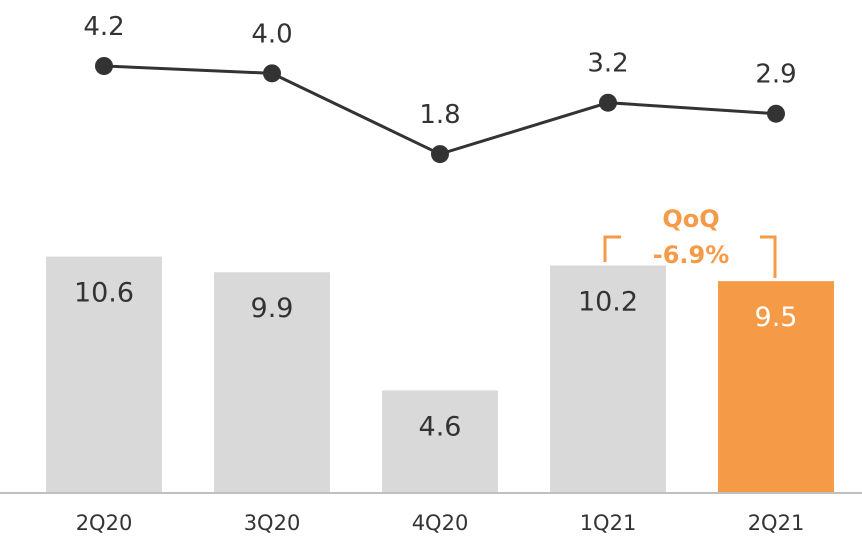 This screenshot has width=862, height=540. Describe the element at coordinates (775, 75) in the screenshot. I see `line-value-label-2Q21: 2.9` at that location.